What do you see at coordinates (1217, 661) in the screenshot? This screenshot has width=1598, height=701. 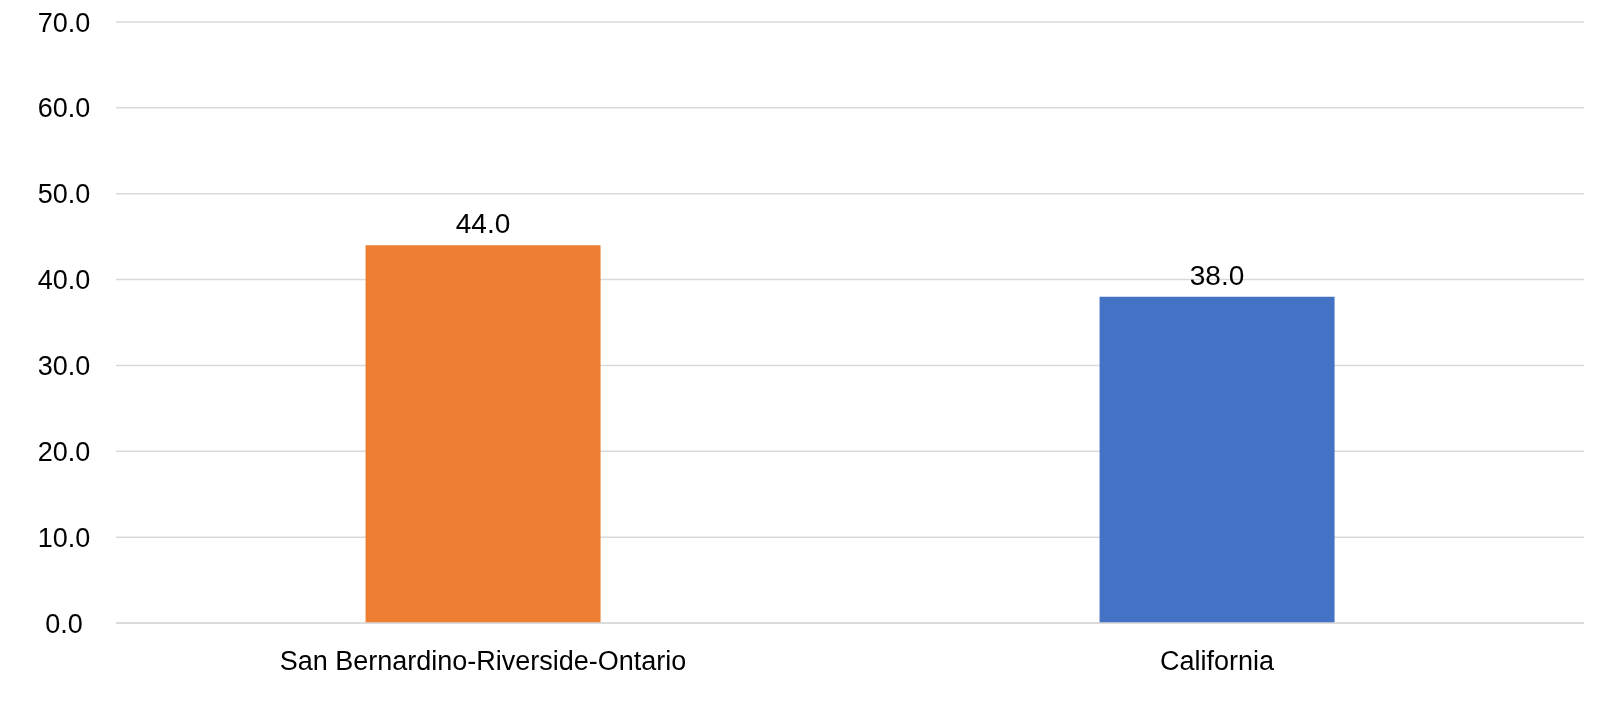 I see `x-tick-label: California` at bounding box center [1217, 661].